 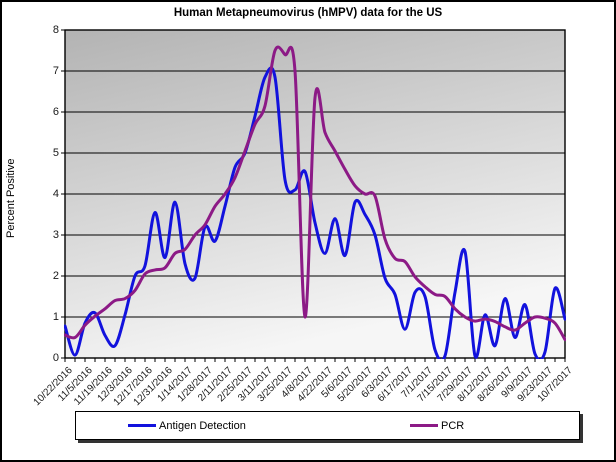 What do you see at coordinates (55, 234) in the screenshot?
I see `y-tick-label: 3` at bounding box center [55, 234].